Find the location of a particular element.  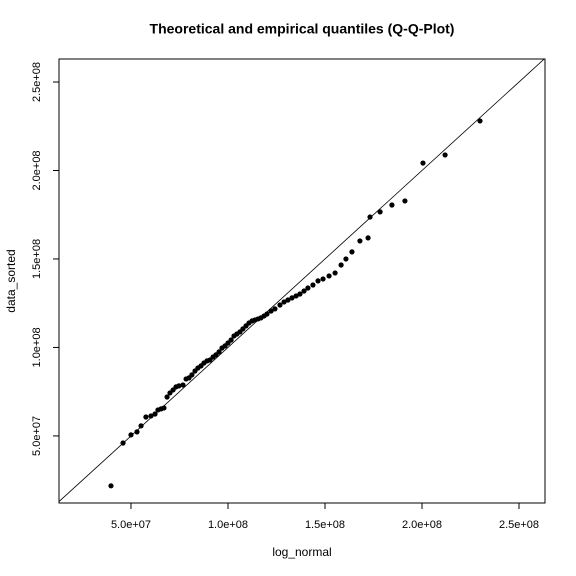

y-tick-label: 2.5e+08 is located at coordinates (37, 82).